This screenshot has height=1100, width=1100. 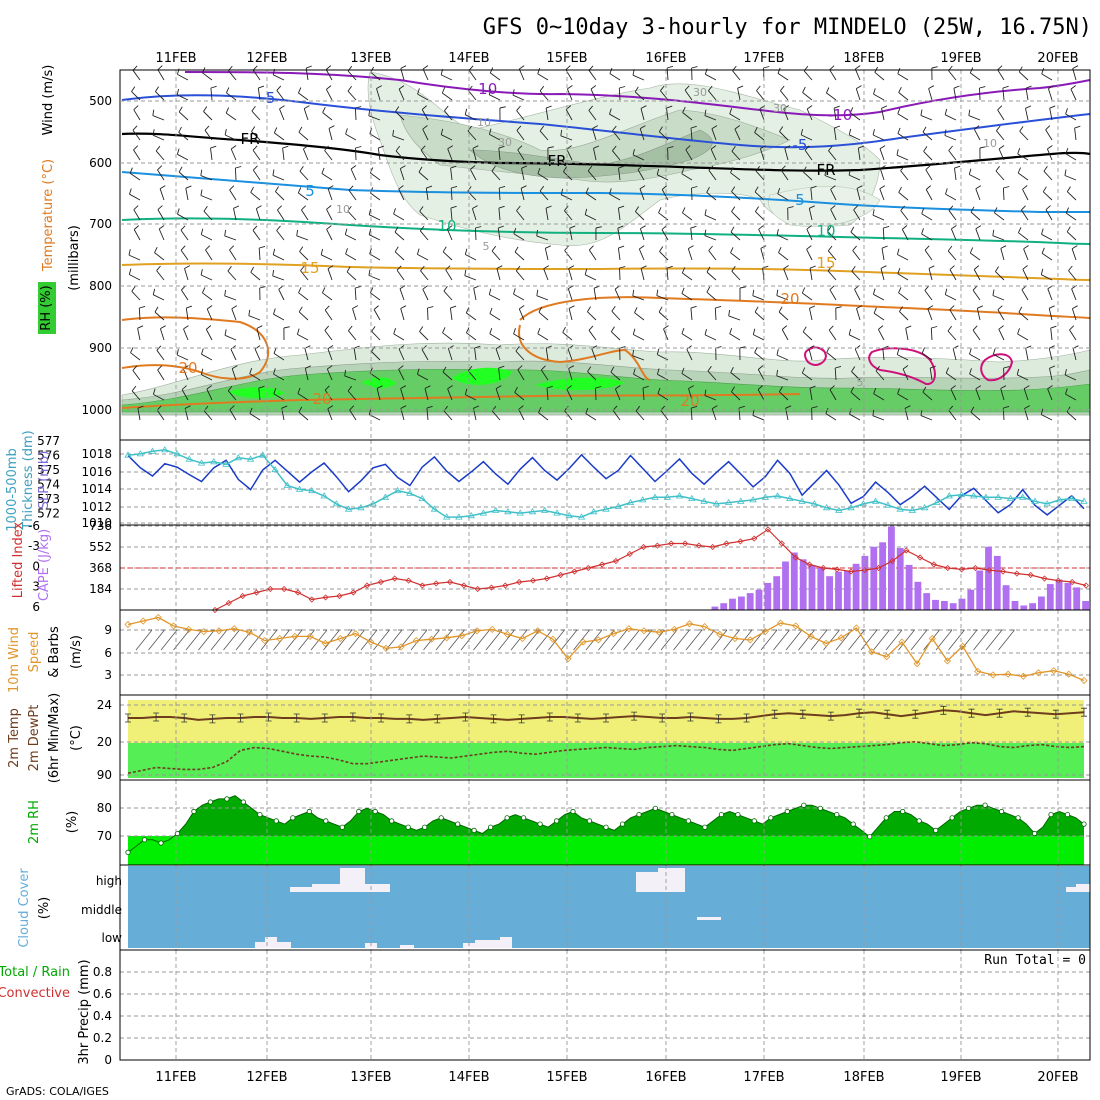 I want to click on slp-tick: 1016, so click(x=96, y=472).